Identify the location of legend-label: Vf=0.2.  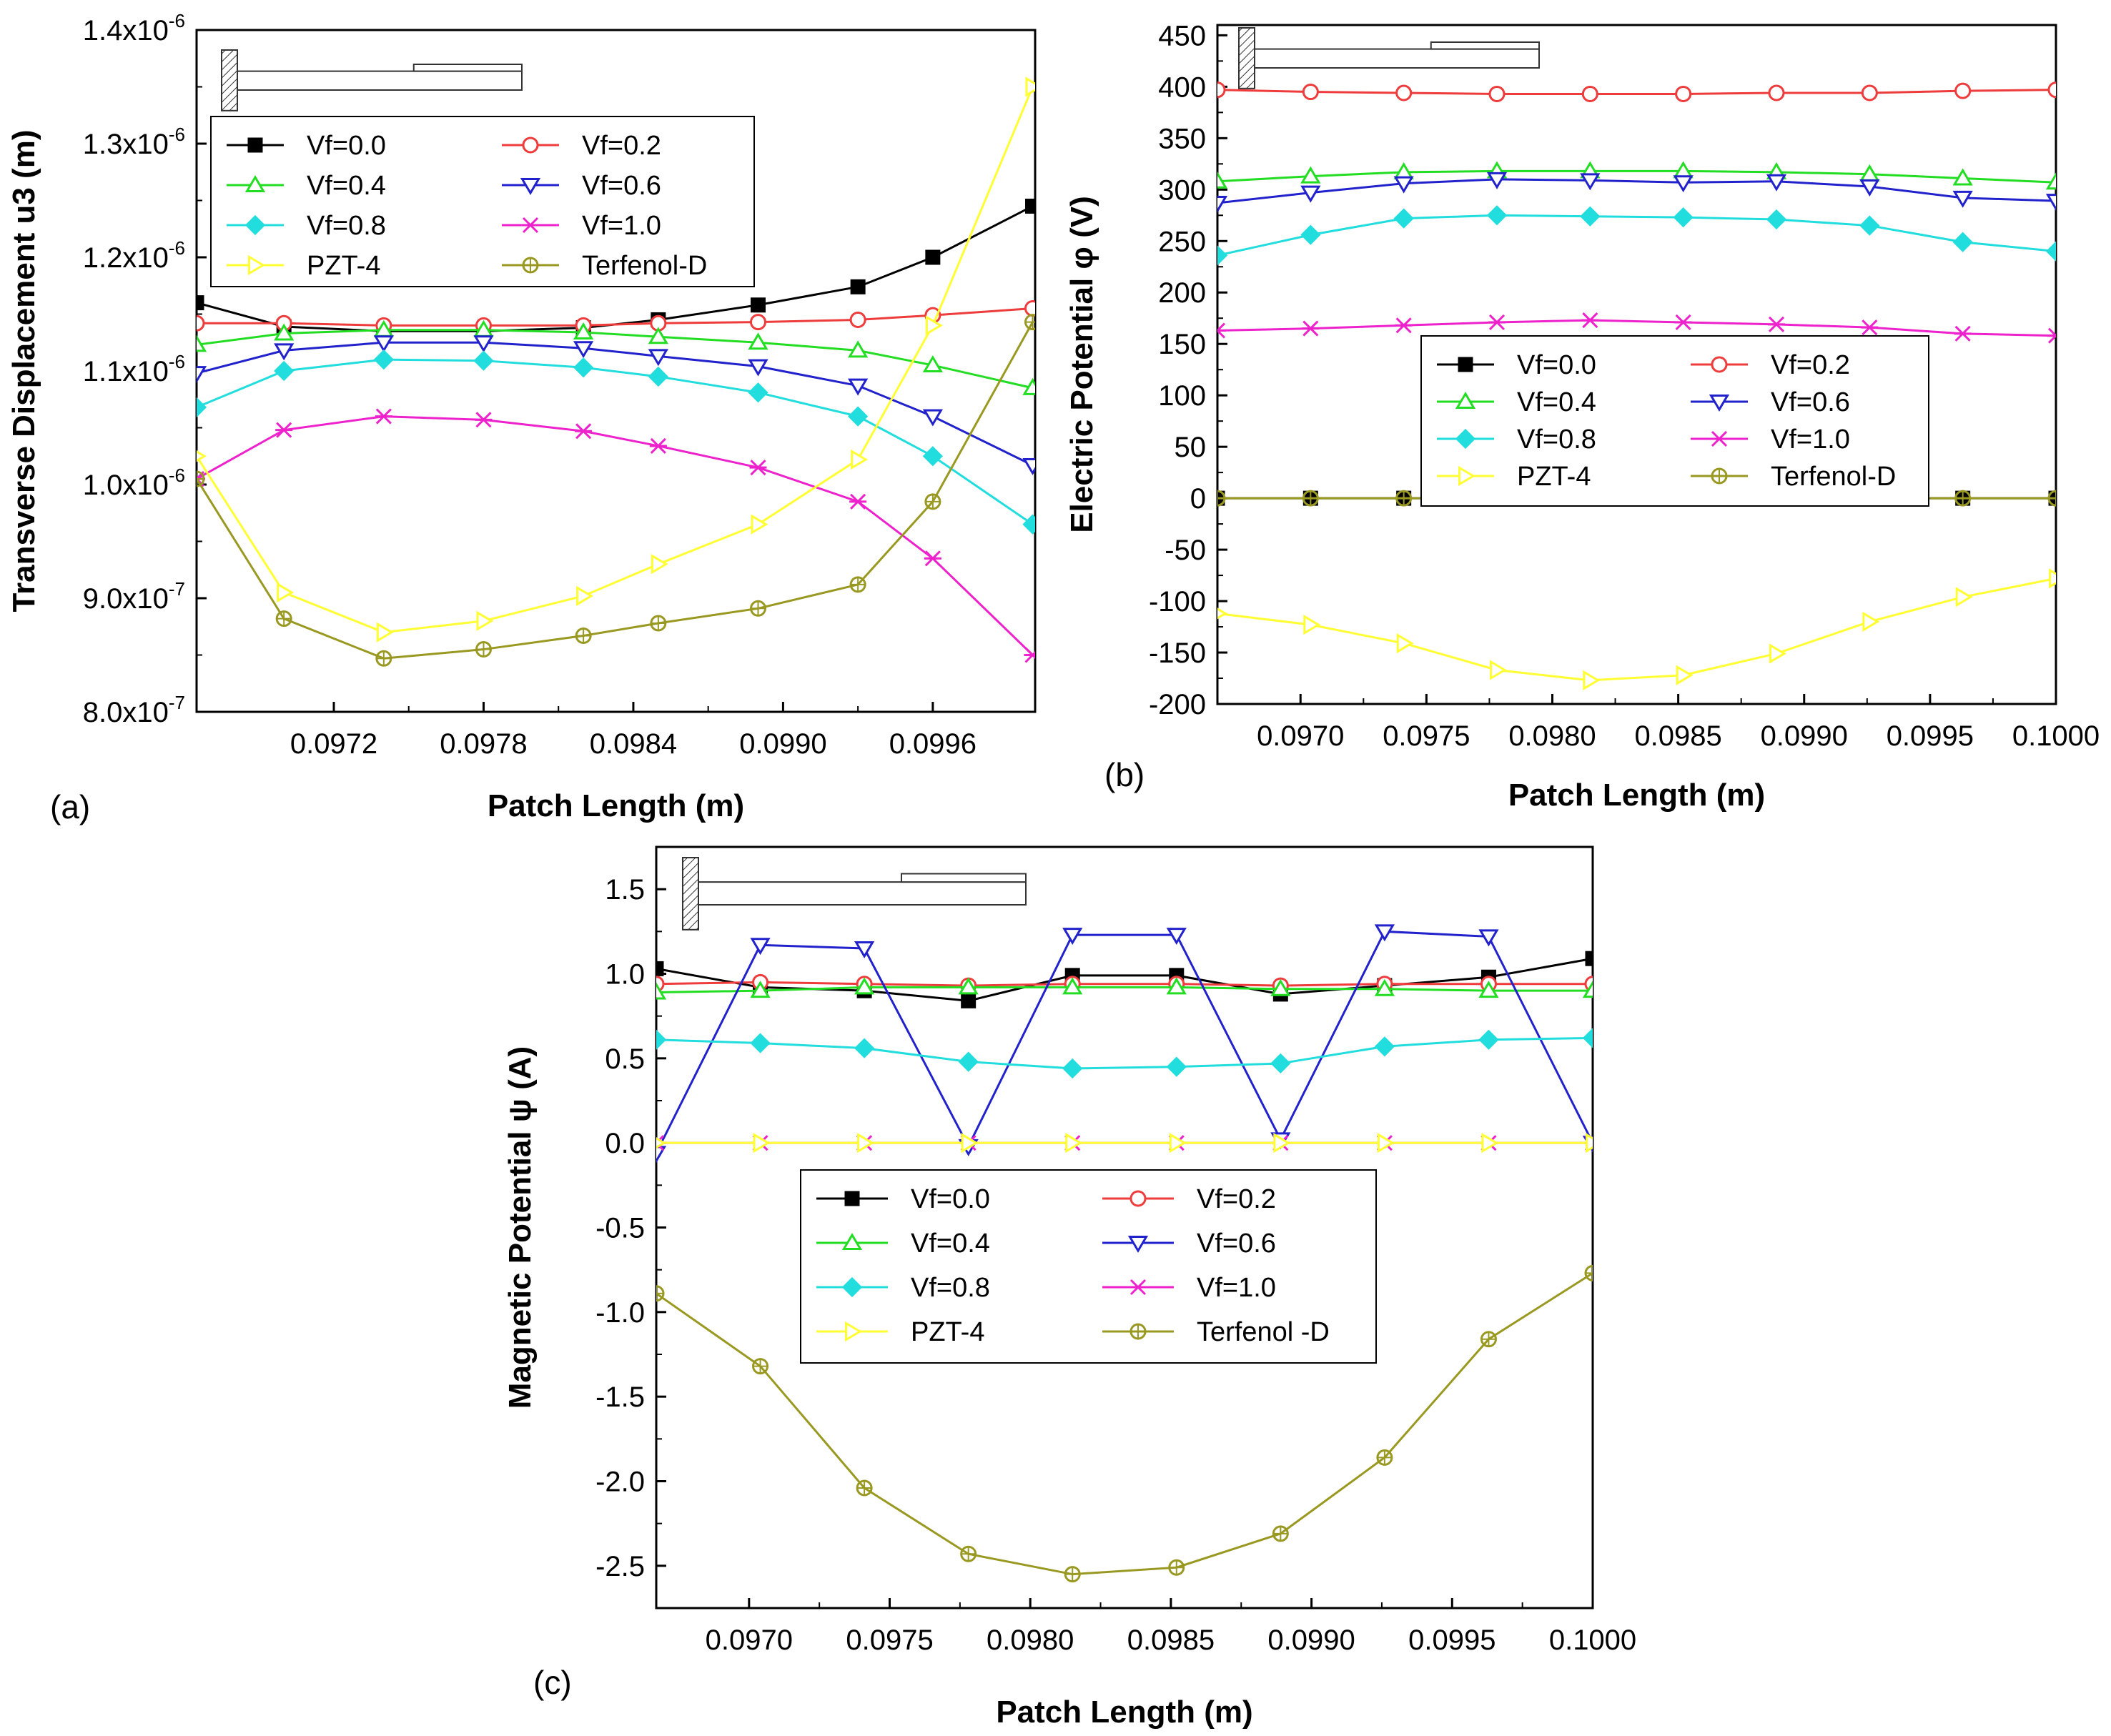
(1810, 365).